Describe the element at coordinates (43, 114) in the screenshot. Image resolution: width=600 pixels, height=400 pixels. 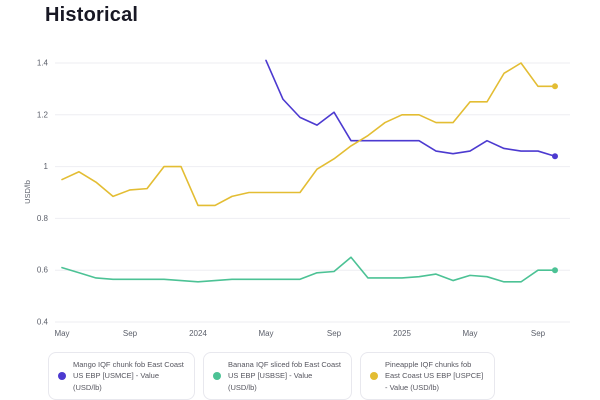
I see `y-tick-label: 1.2` at that location.